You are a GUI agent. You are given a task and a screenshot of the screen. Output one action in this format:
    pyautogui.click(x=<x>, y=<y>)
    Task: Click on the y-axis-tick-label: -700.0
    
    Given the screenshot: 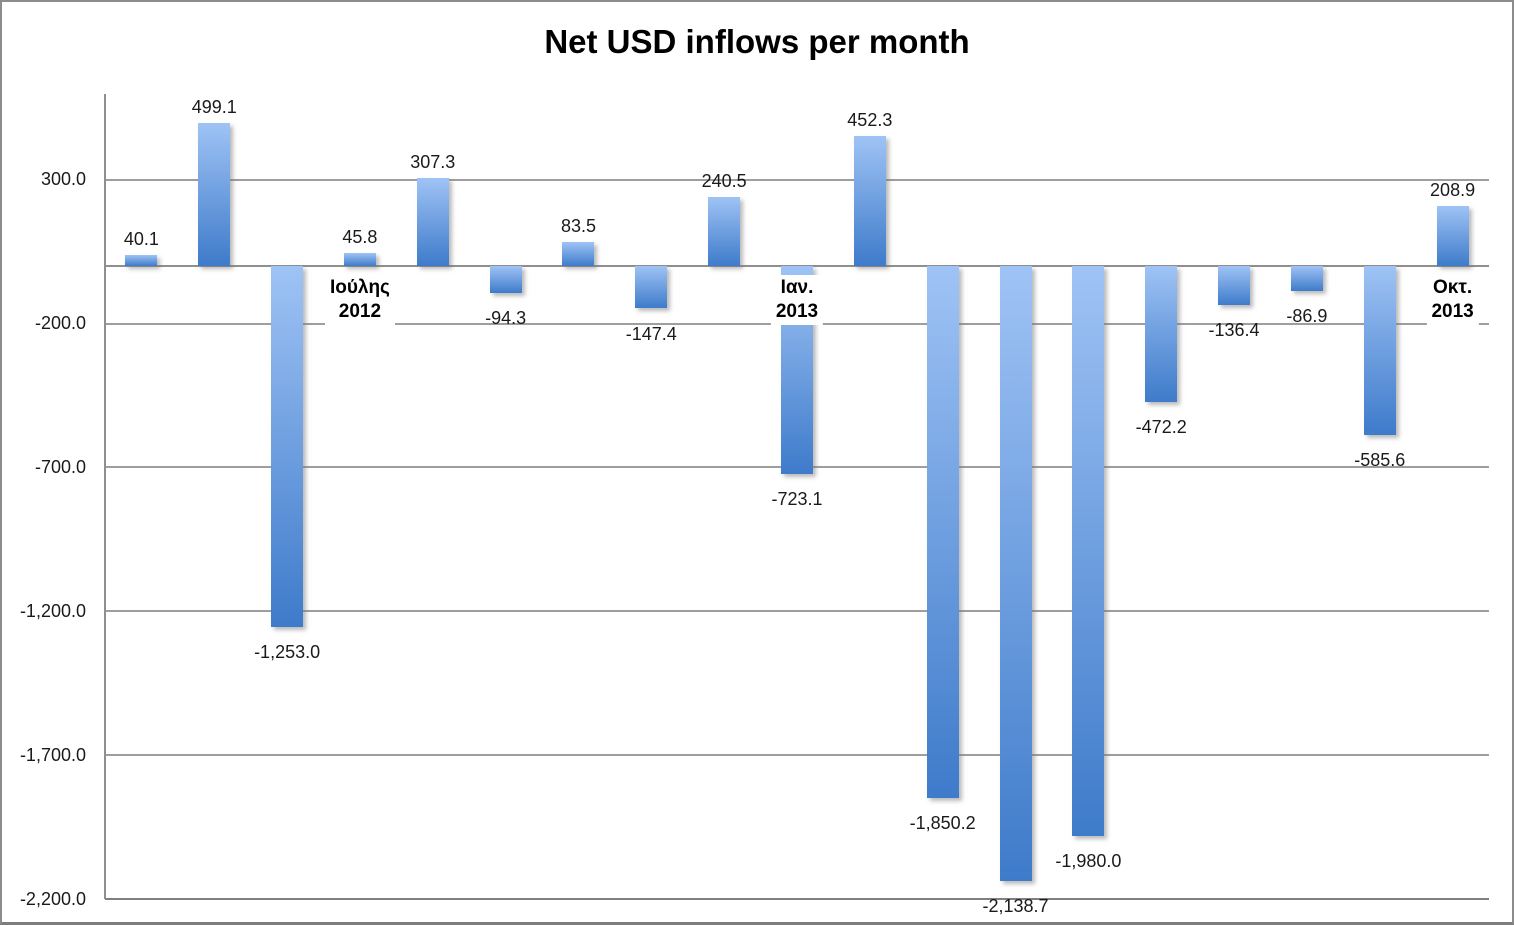 What is the action you would take?
    pyautogui.click(x=60, y=466)
    